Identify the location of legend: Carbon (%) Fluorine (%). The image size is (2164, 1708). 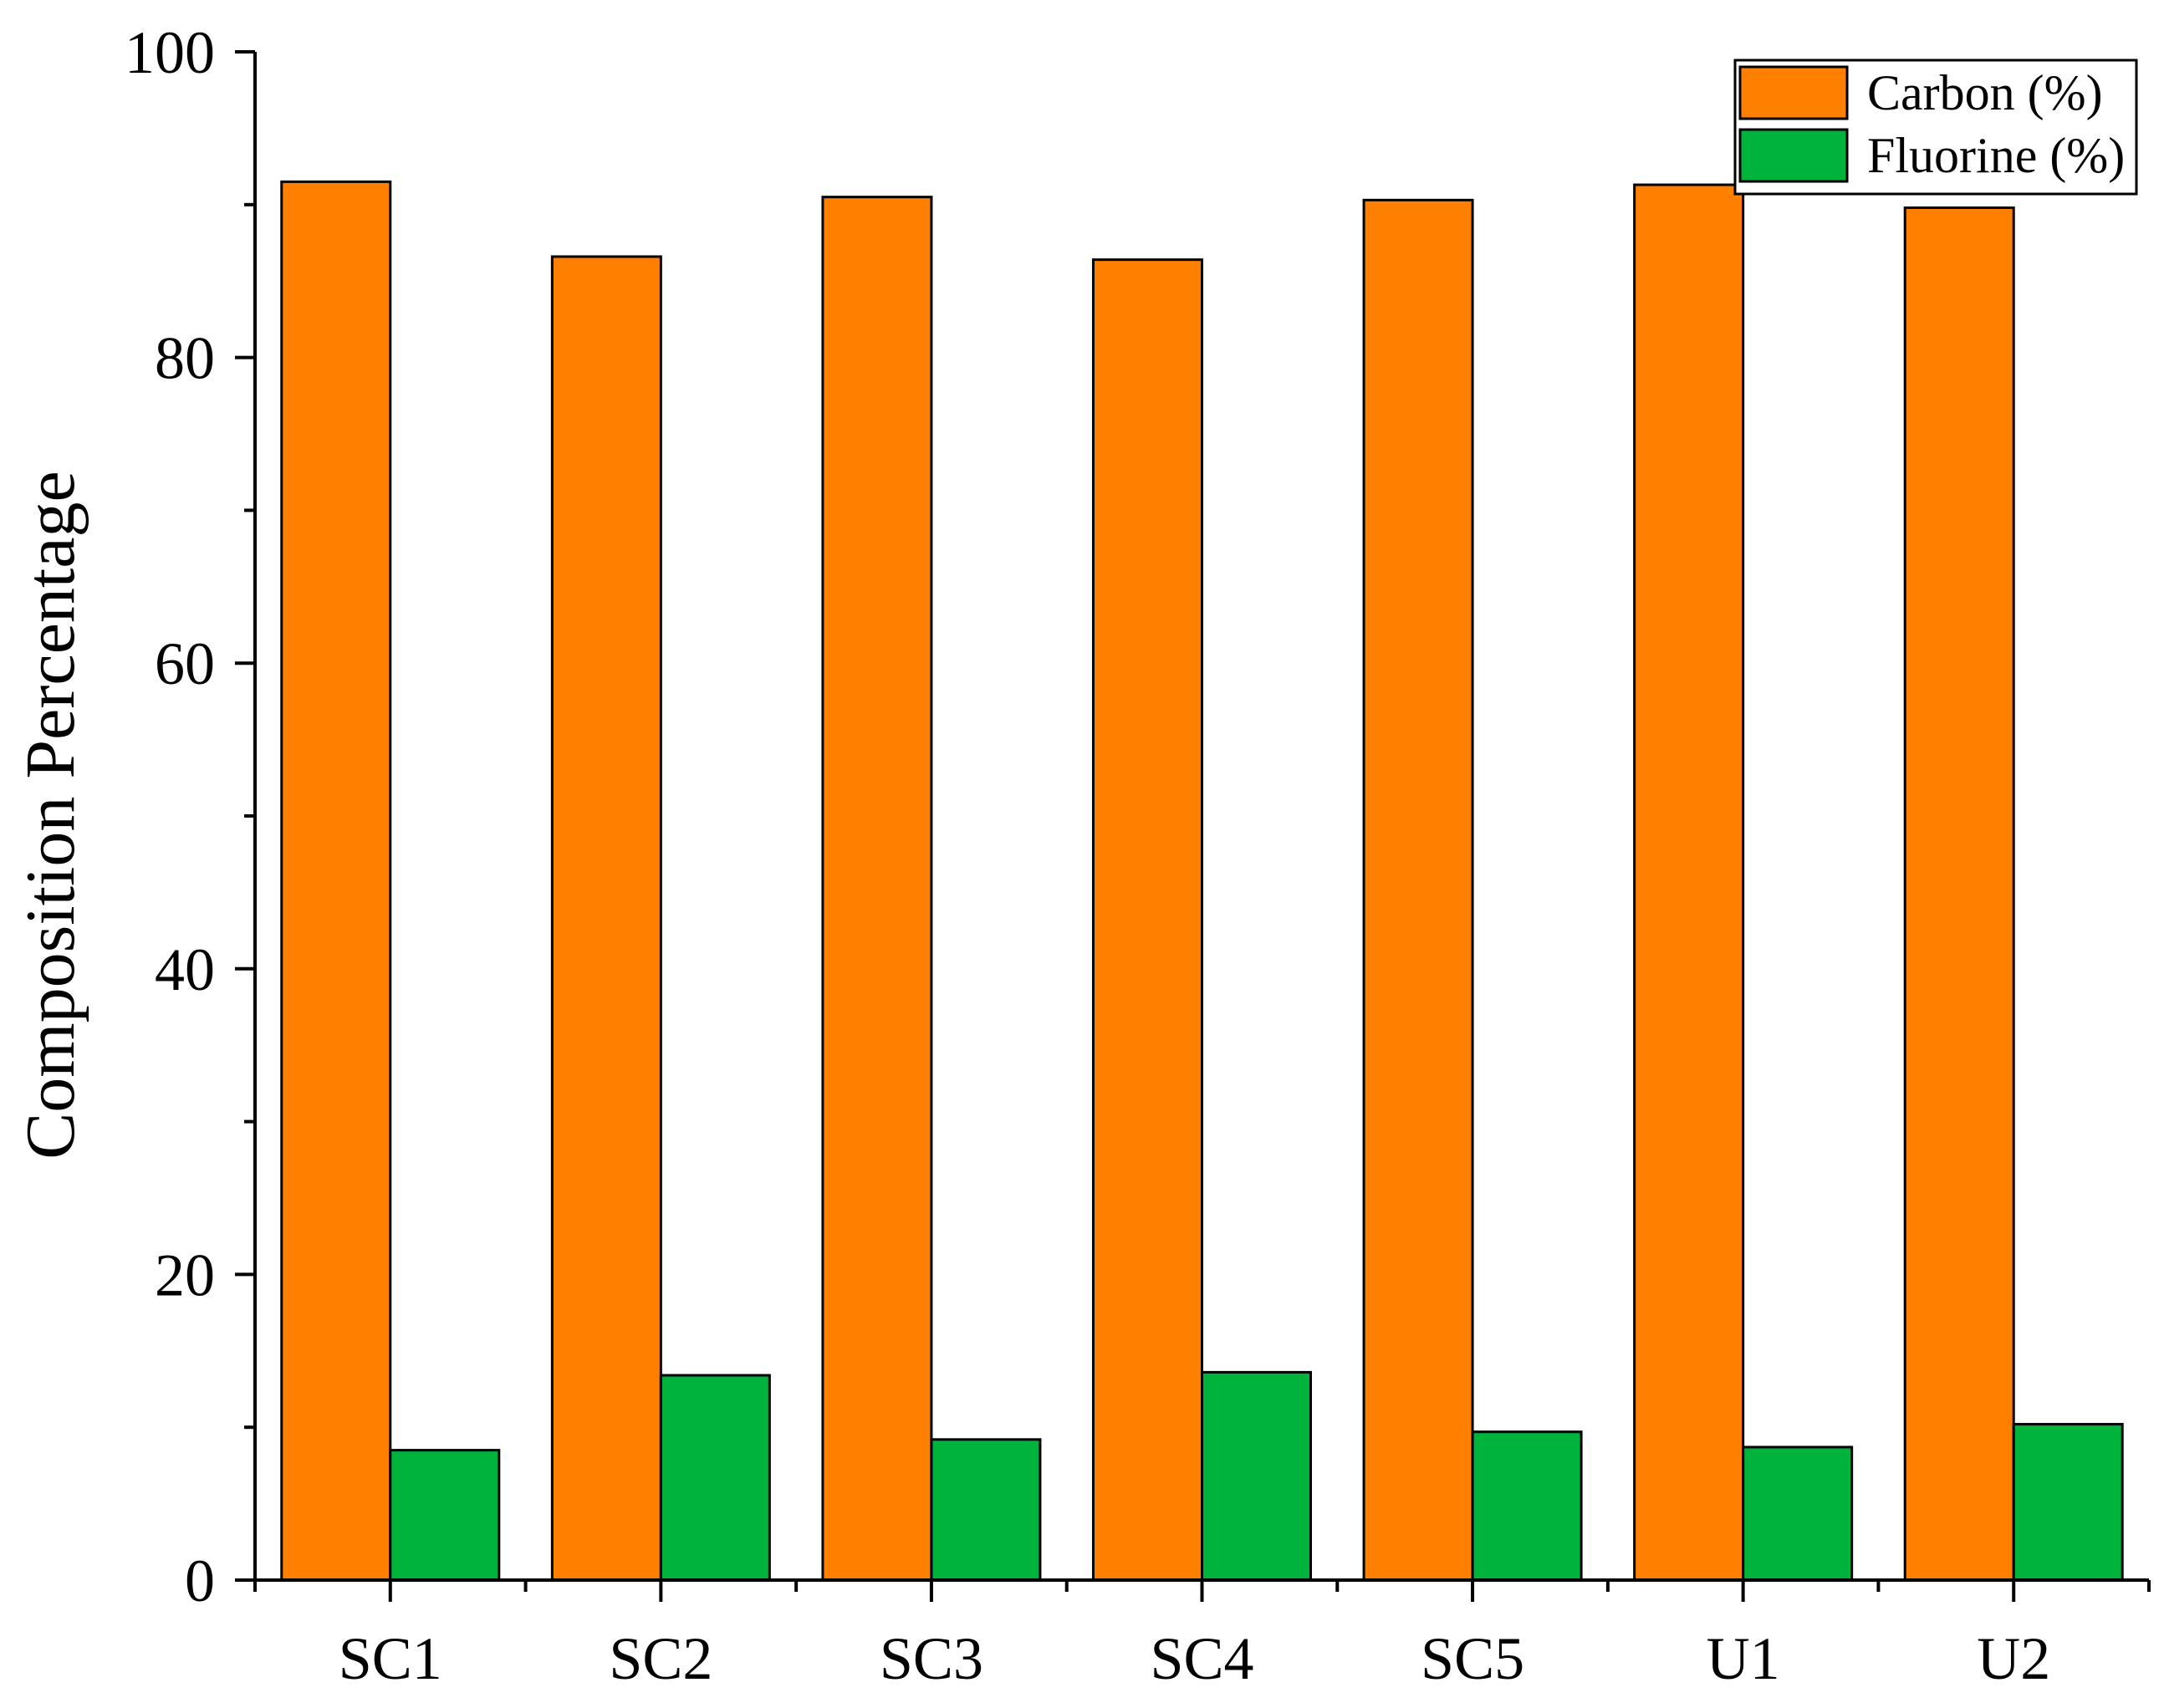
(1935, 127).